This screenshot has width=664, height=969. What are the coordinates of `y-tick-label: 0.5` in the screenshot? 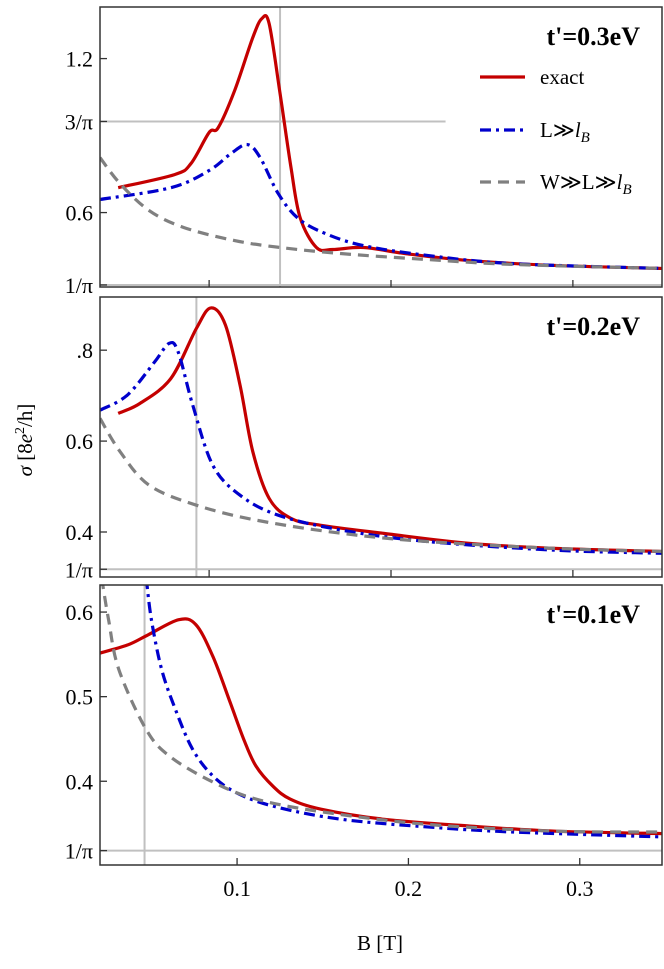 It's located at (80, 697).